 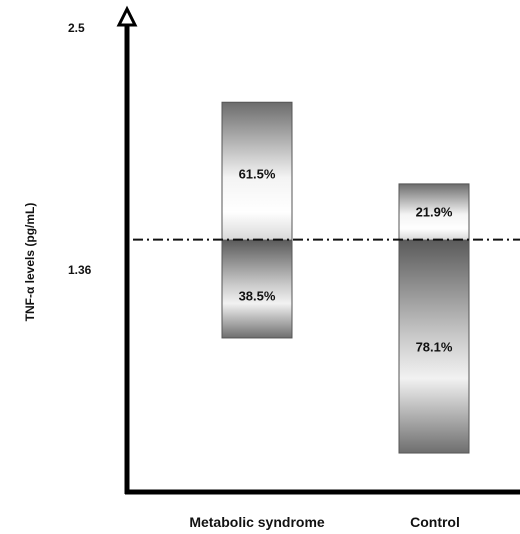 I want to click on bar-segment-below-control, so click(x=434, y=346).